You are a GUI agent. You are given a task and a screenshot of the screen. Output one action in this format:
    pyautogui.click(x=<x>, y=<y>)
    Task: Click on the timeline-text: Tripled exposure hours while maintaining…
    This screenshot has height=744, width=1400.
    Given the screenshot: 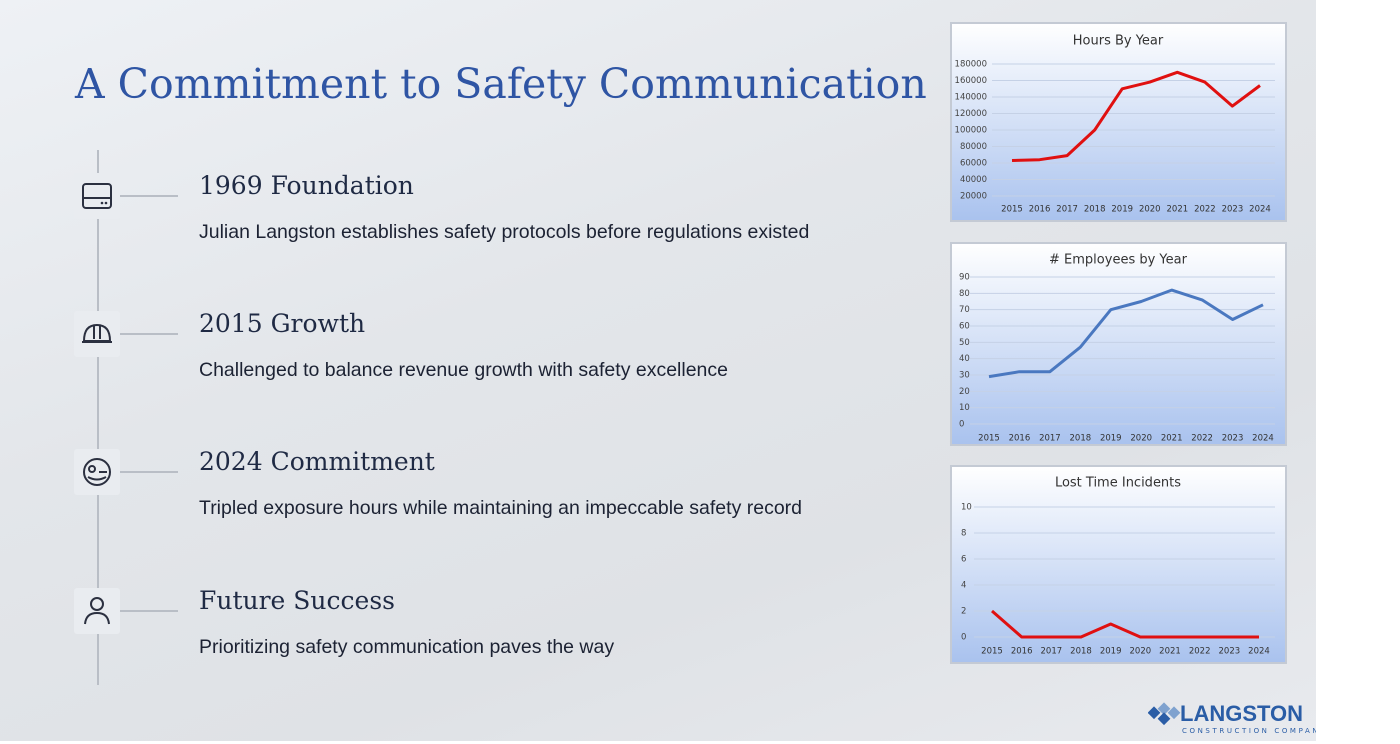 What is the action you would take?
    pyautogui.click(x=501, y=508)
    